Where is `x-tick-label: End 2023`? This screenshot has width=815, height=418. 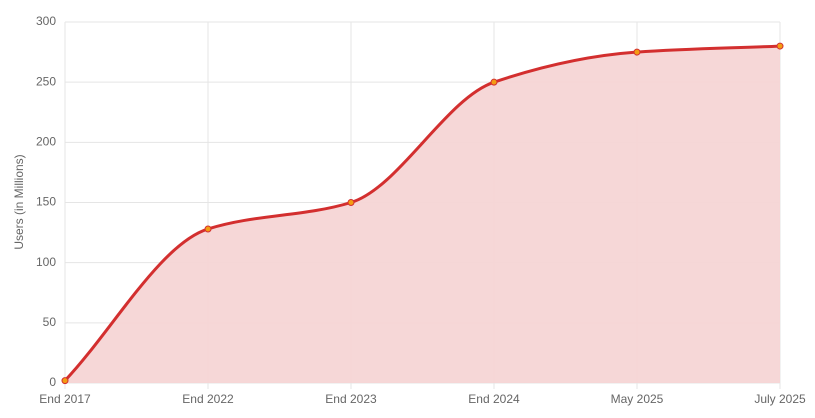 x-tick-label: End 2023 is located at coordinates (351, 399).